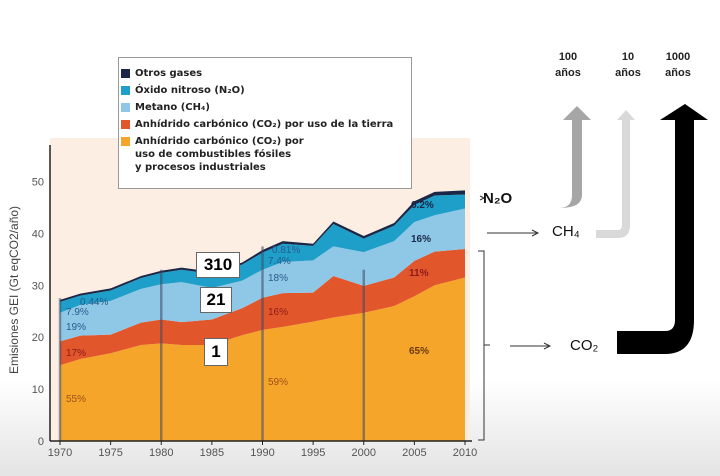 This screenshot has height=476, width=720. Describe the element at coordinates (110, 453) in the screenshot. I see `x-tick-label: 1975` at that location.